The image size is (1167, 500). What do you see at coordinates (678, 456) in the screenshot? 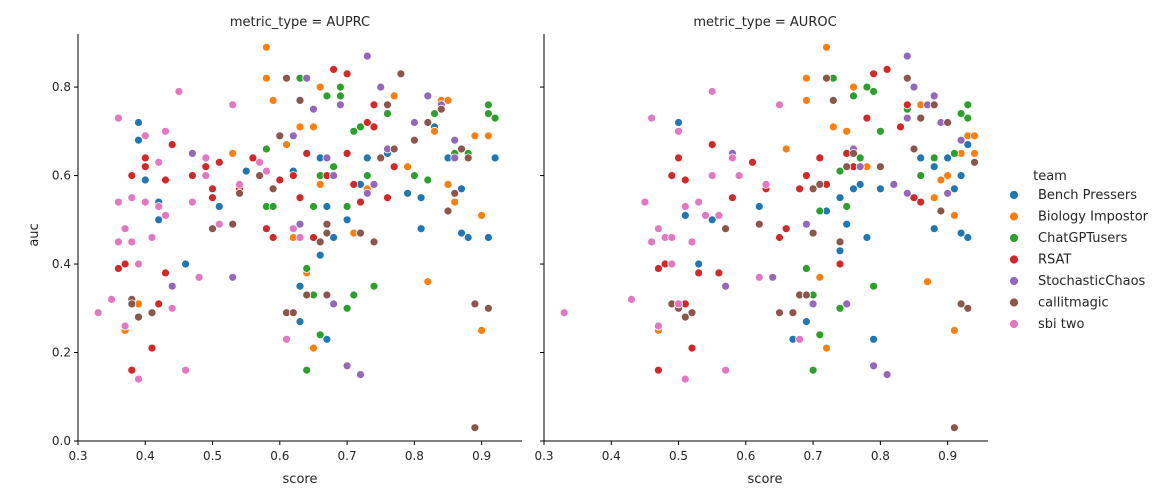
I see `x-tick-label-auroc: 0.5` at bounding box center [678, 456].